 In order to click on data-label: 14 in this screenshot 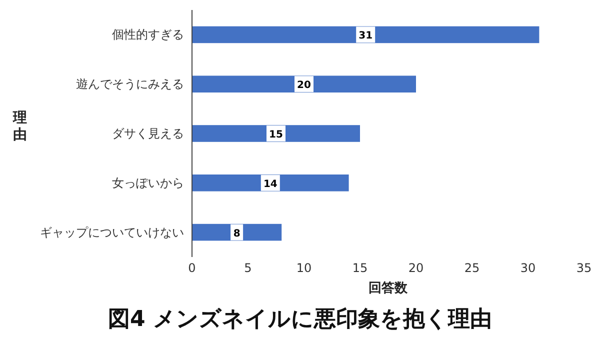, I will do `click(270, 184)`.